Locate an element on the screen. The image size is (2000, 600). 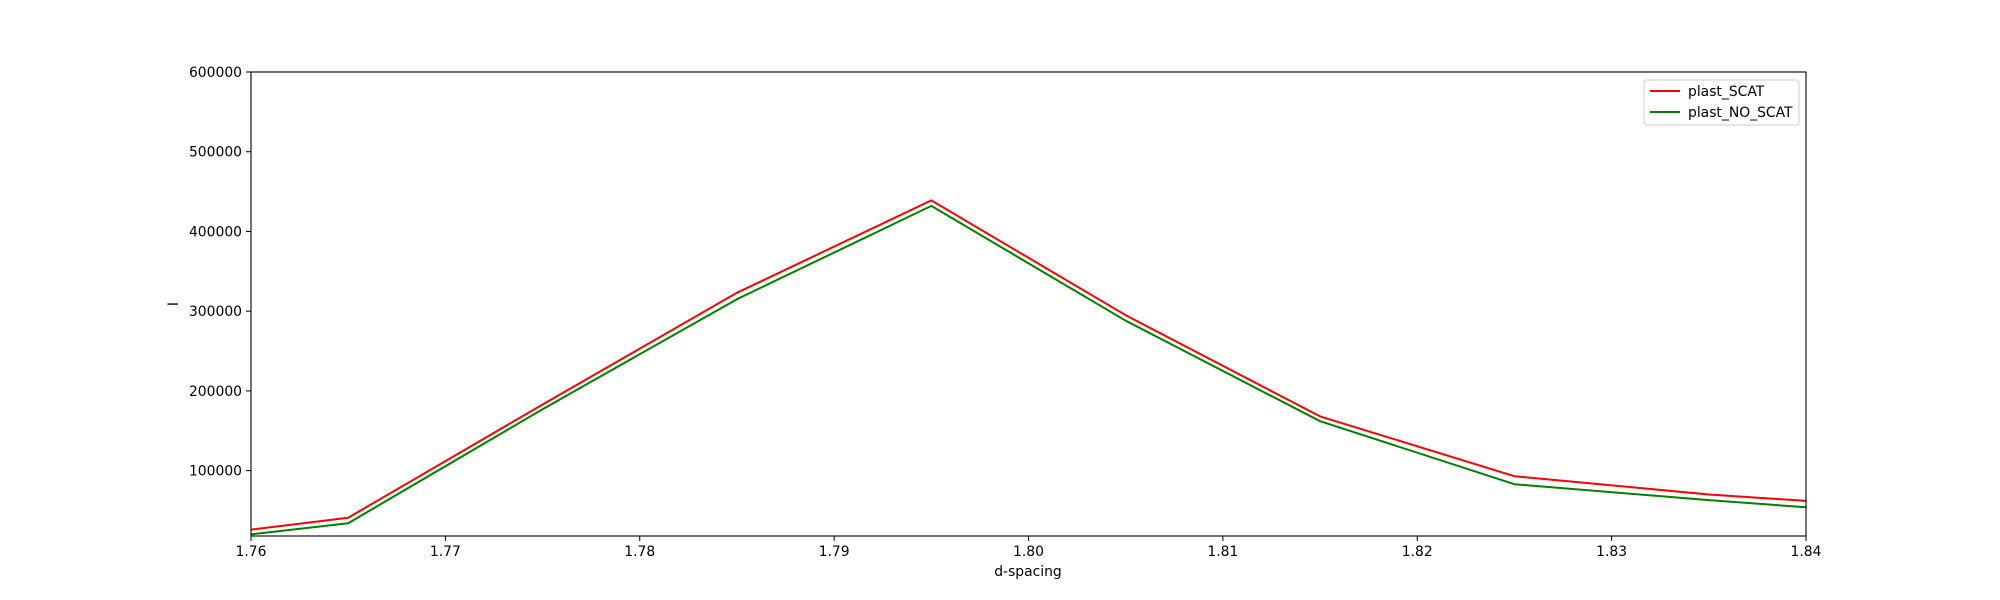
x-tick-label: 1.84 is located at coordinates (1806, 552).